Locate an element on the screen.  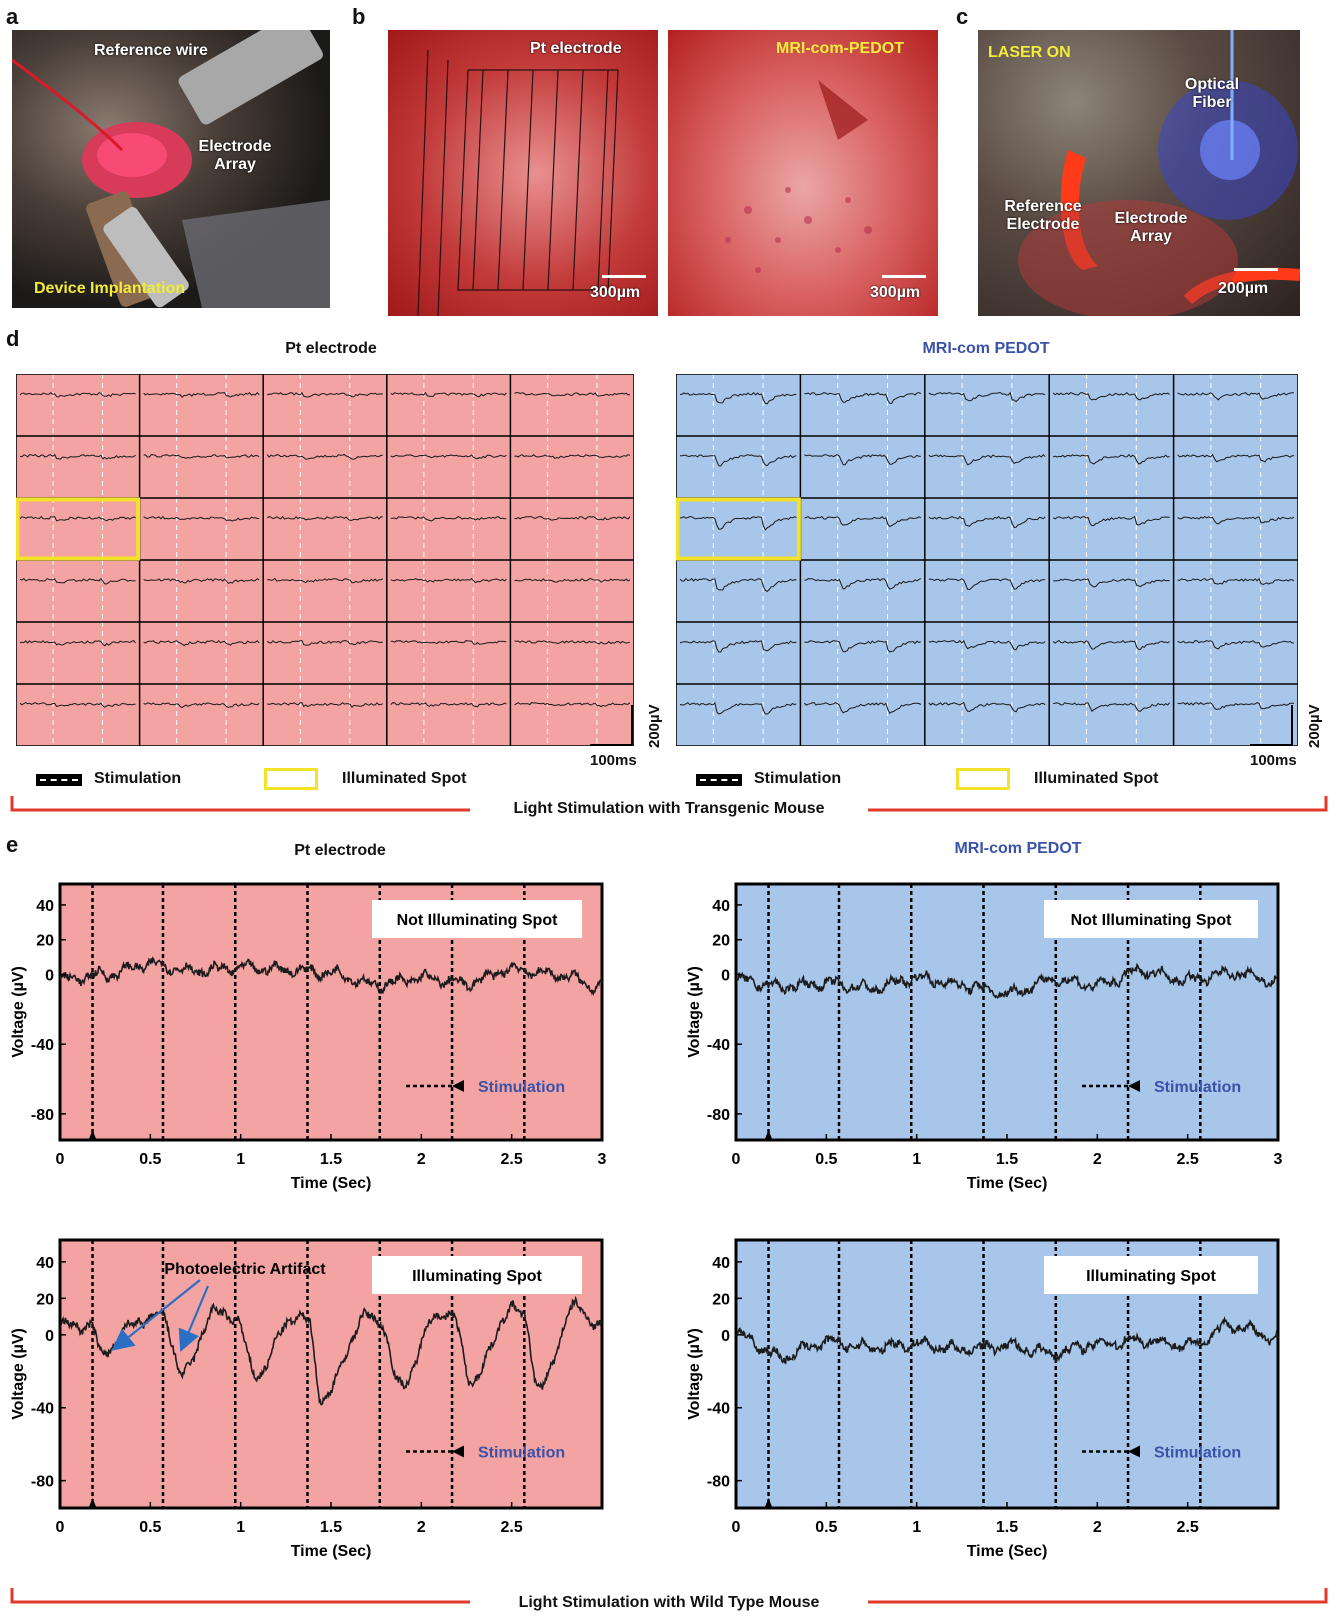
y-axis-label: Voltage (µV) is located at coordinates (18, 1374).